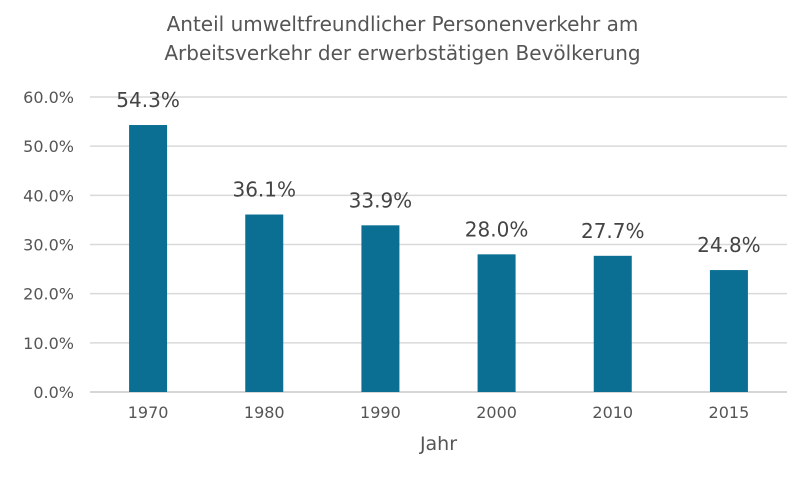  Describe the element at coordinates (381, 200) in the screenshot. I see `data-label: 33.9%` at that location.